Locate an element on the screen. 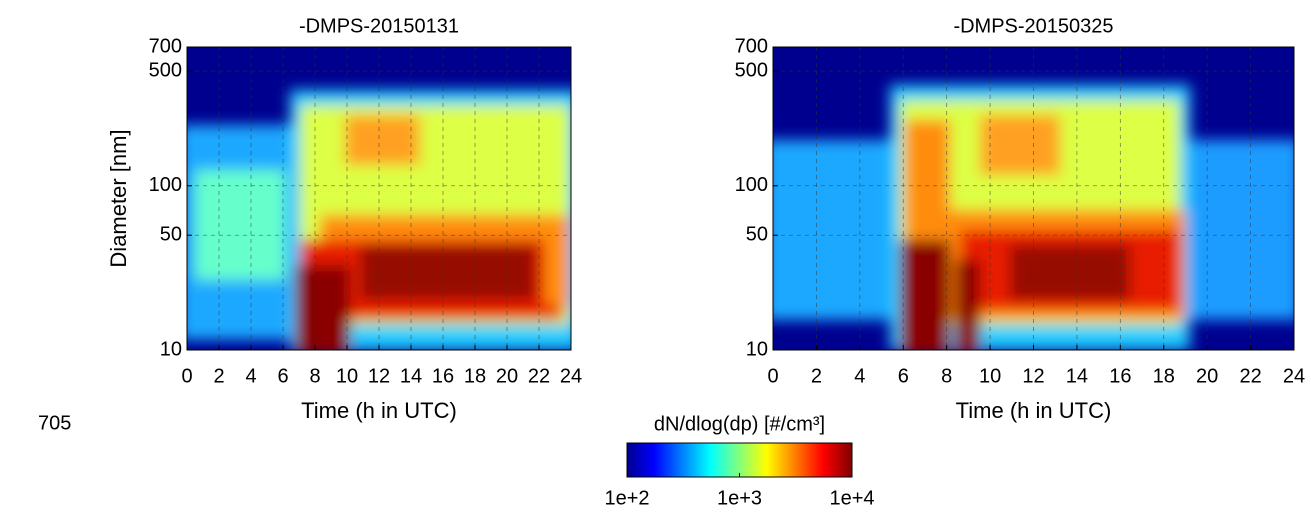  y-axis-label: Diameter [nm] is located at coordinates (118, 198).